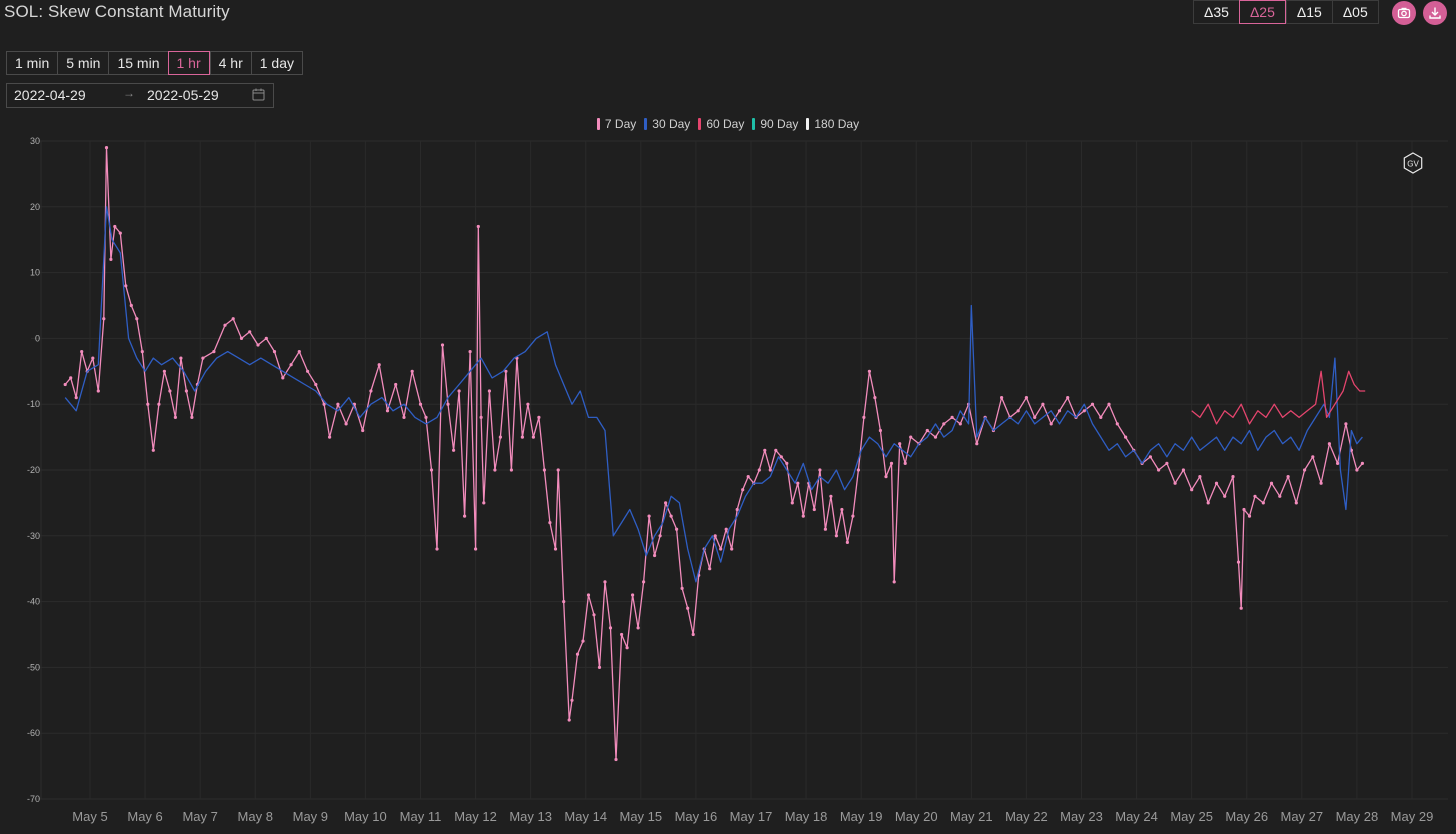 Image resolution: width=1456 pixels, height=834 pixels. I want to click on date-start-input: 2022-04-29, so click(50, 95).